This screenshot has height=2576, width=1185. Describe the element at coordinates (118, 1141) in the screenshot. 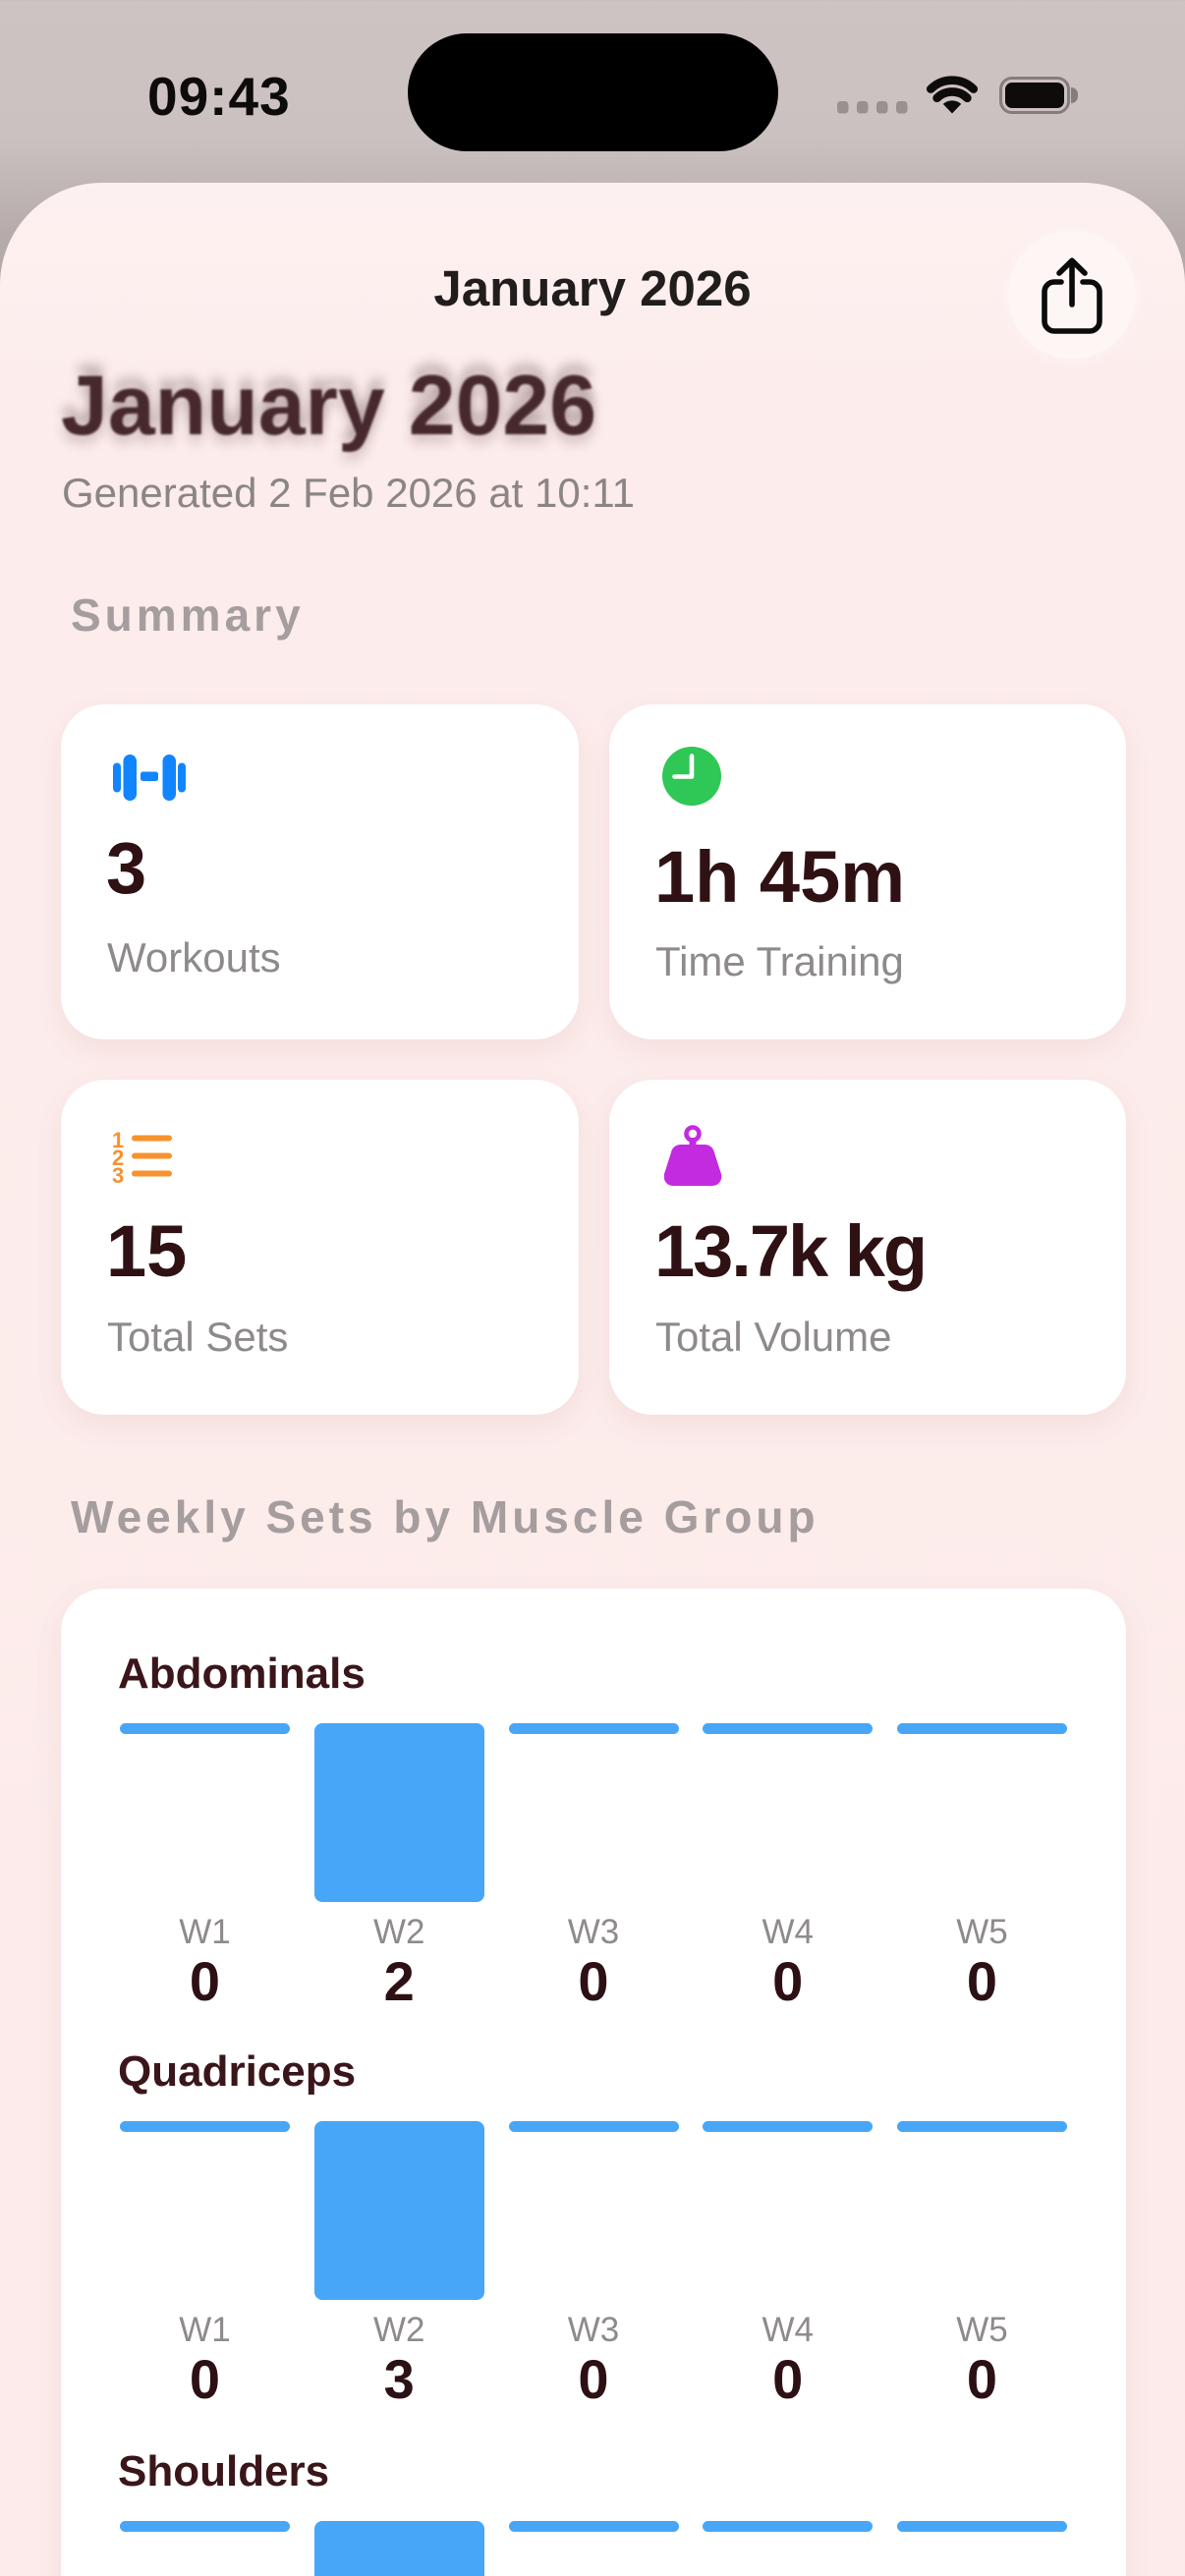

I see `svg-text: 1` at that location.